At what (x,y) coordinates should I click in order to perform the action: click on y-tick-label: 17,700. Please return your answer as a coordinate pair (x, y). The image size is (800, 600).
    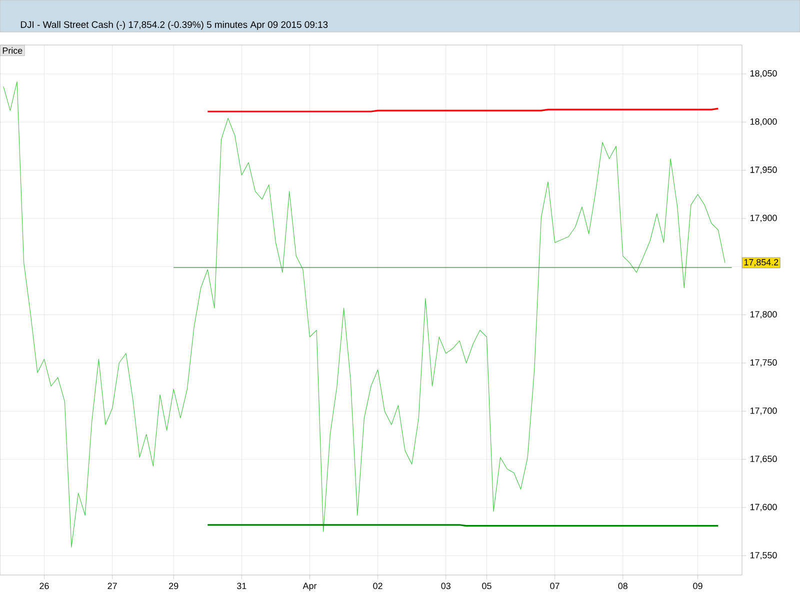
    Looking at the image, I should click on (763, 411).